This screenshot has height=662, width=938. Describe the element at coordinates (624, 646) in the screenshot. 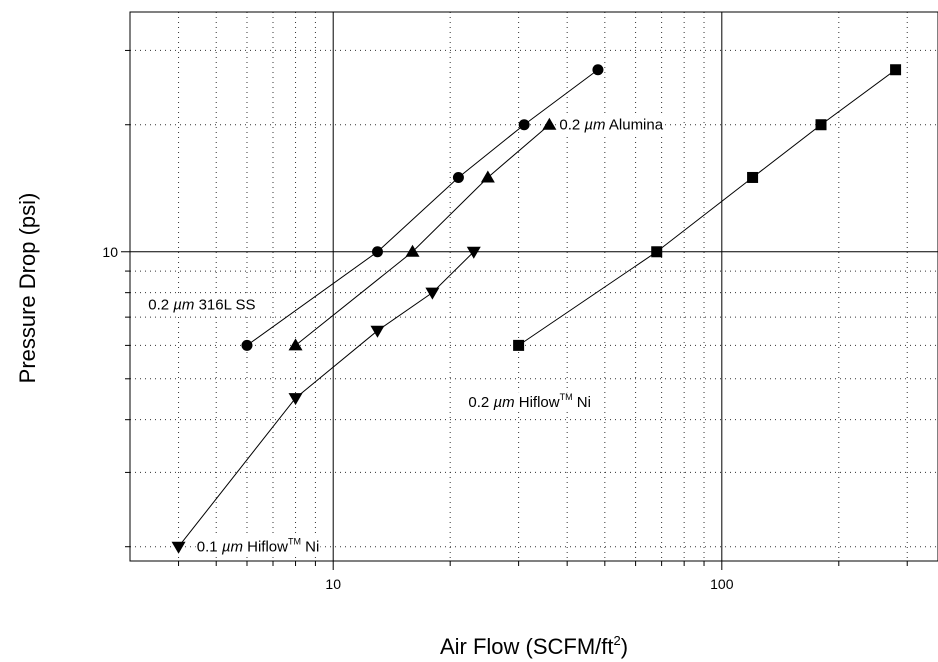

I see `x-axis-title-tail: )` at that location.